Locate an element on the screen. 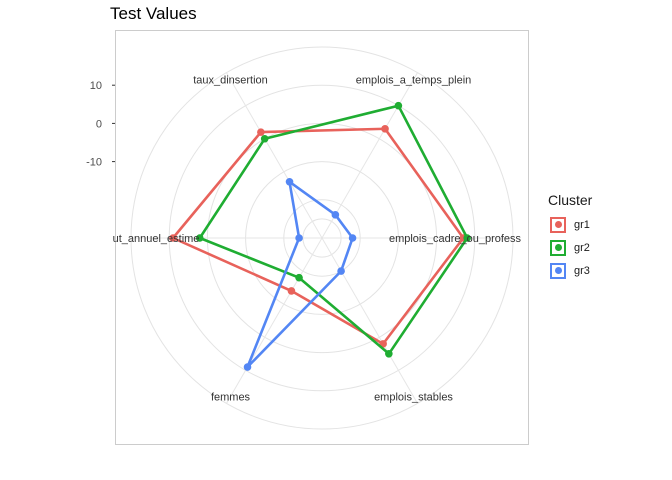  legend-title: Cluster is located at coordinates (570, 200).